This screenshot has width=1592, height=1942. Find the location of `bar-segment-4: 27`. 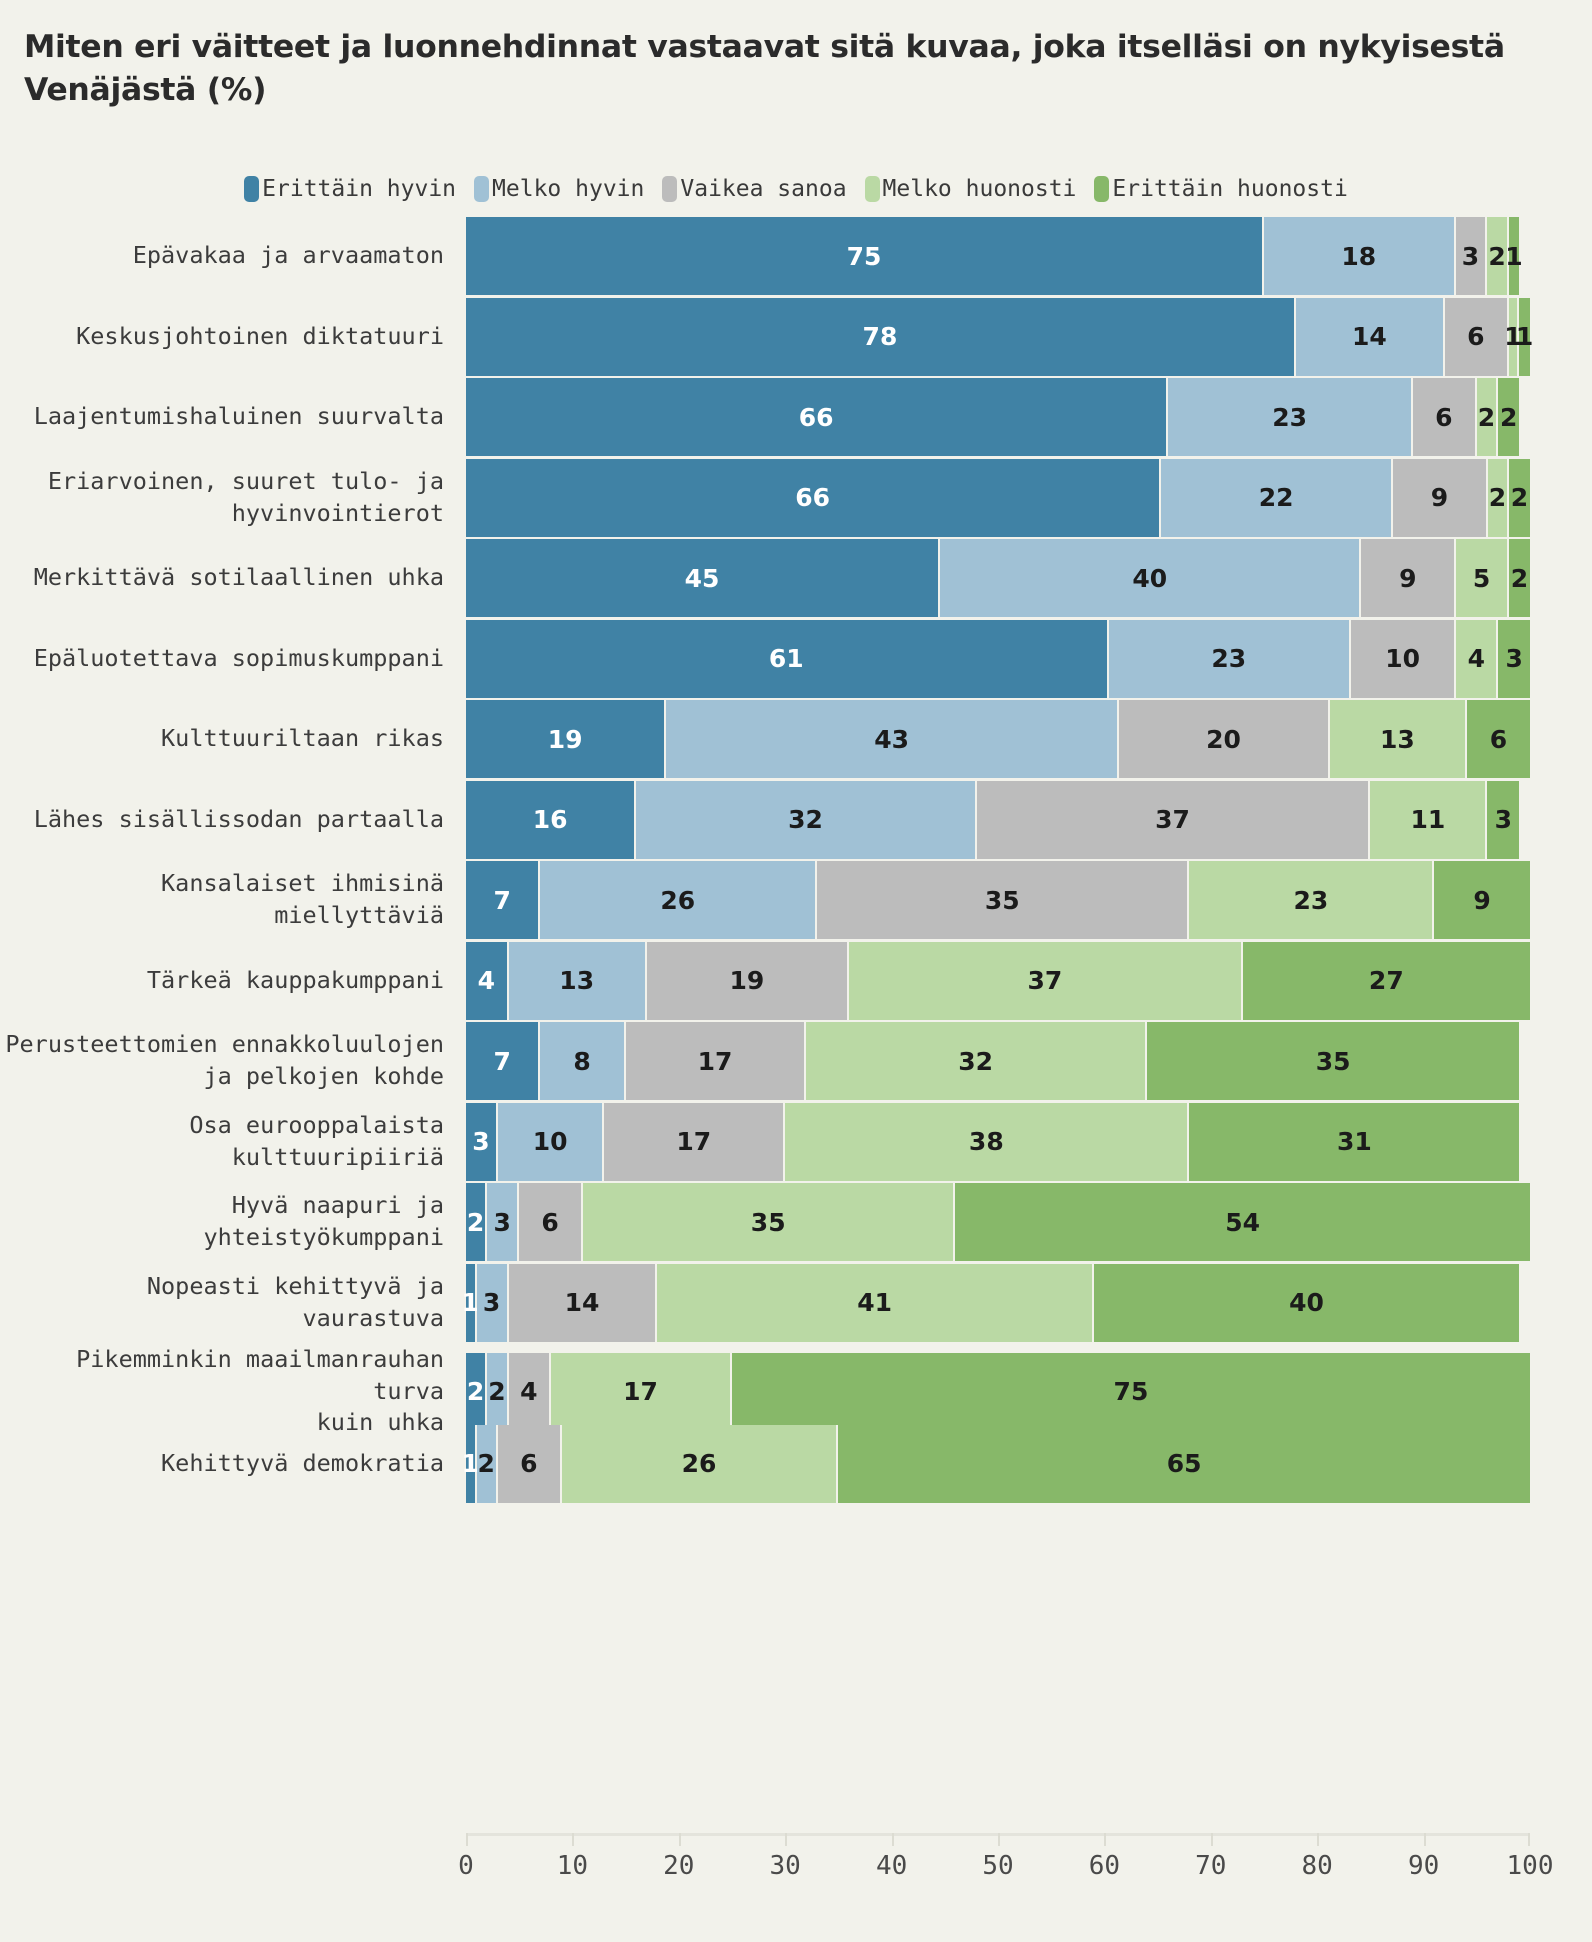

bar-segment-4: 27 is located at coordinates (1386, 980).